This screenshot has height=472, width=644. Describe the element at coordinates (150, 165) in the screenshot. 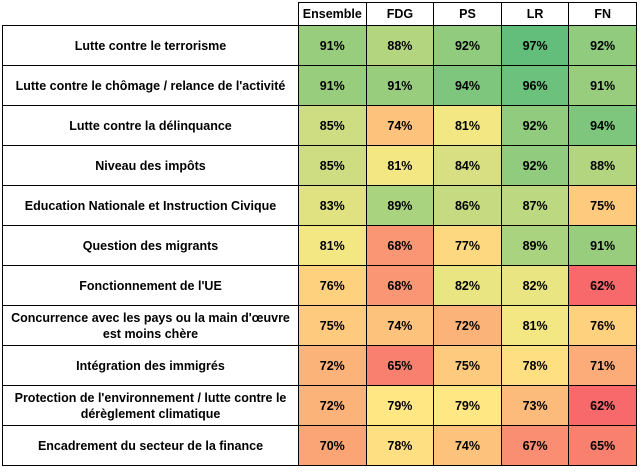

I see `row-label: Niveau des impôts` at that location.